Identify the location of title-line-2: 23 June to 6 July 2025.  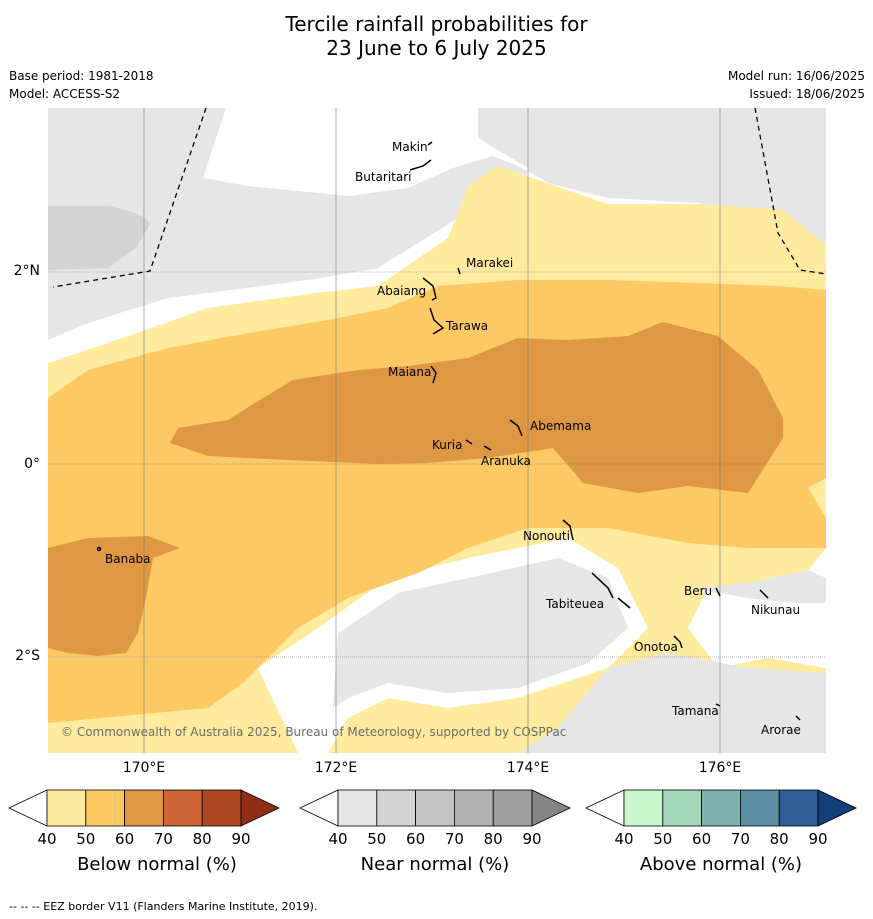
(436, 48).